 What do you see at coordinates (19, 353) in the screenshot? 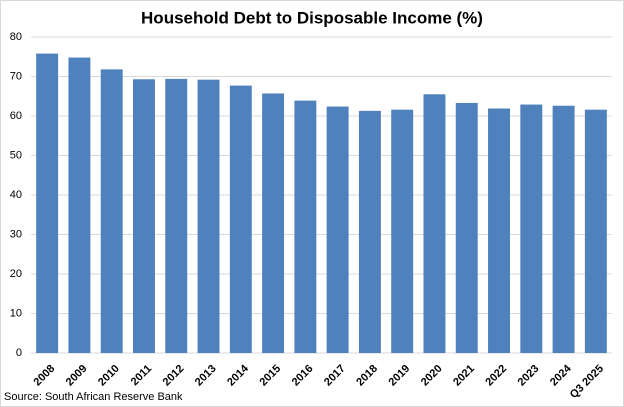
I see `y-tick-label: 0` at bounding box center [19, 353].